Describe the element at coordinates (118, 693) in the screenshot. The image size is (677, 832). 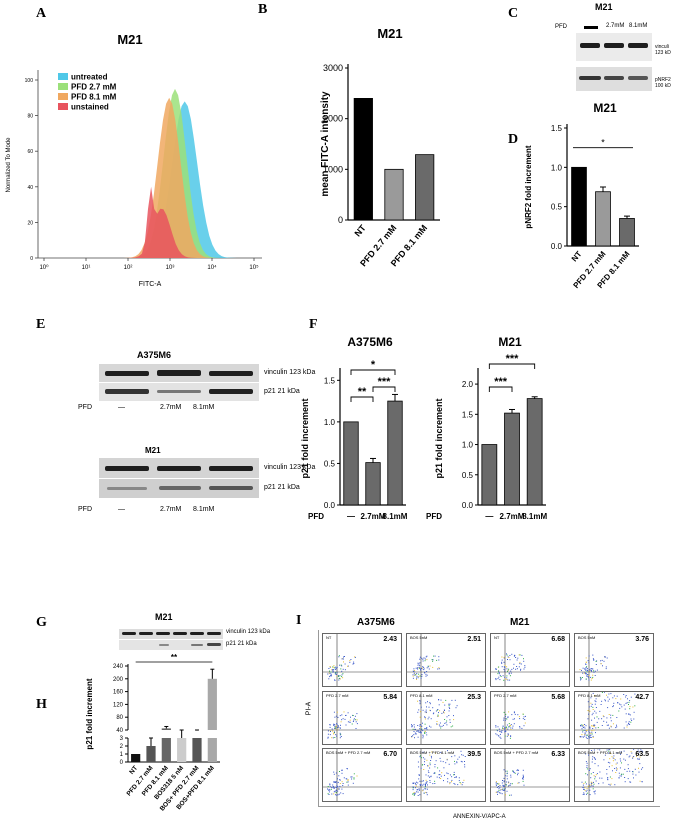
I see `ytick-label: 160` at that location.